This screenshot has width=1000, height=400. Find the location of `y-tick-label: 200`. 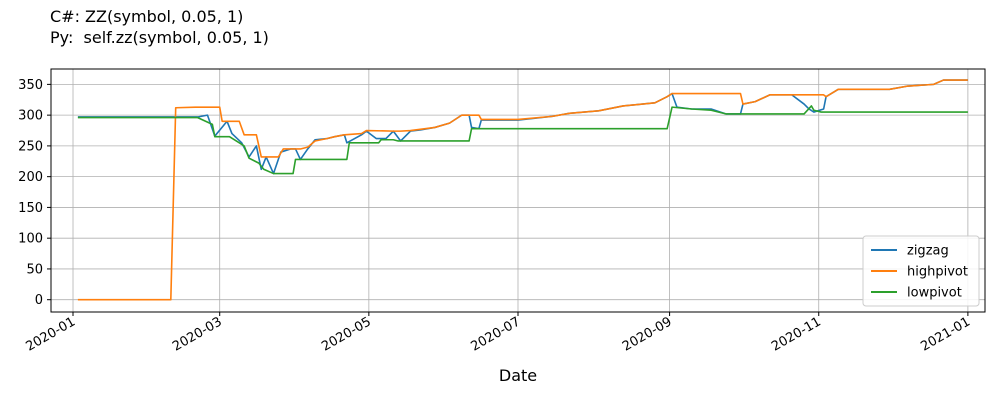

y-tick-label: 200 is located at coordinates (30, 177).